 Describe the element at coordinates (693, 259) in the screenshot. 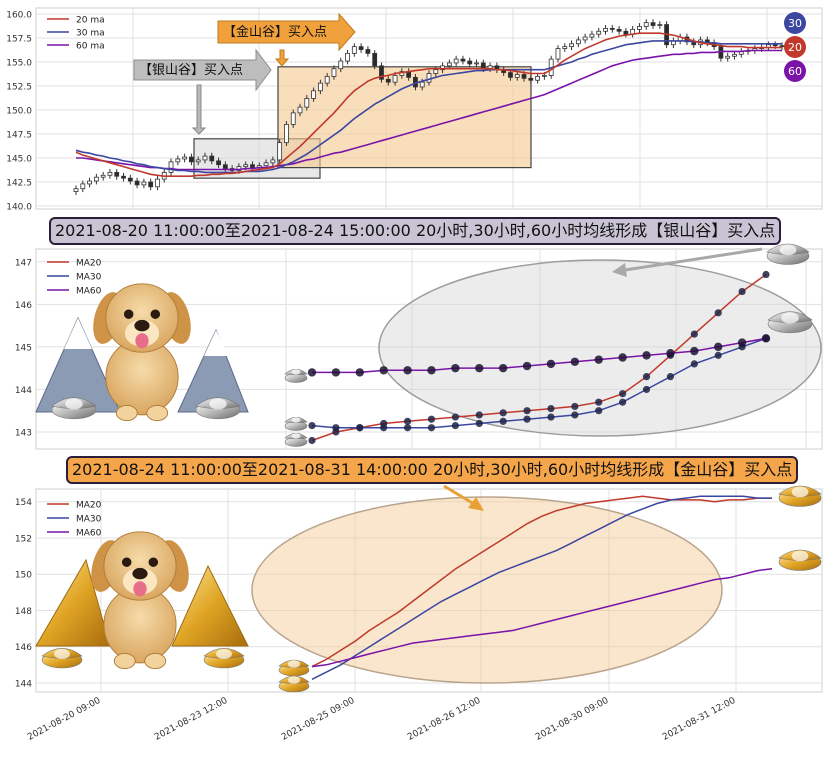

I see `silver-callout-arrow-shaft` at that location.